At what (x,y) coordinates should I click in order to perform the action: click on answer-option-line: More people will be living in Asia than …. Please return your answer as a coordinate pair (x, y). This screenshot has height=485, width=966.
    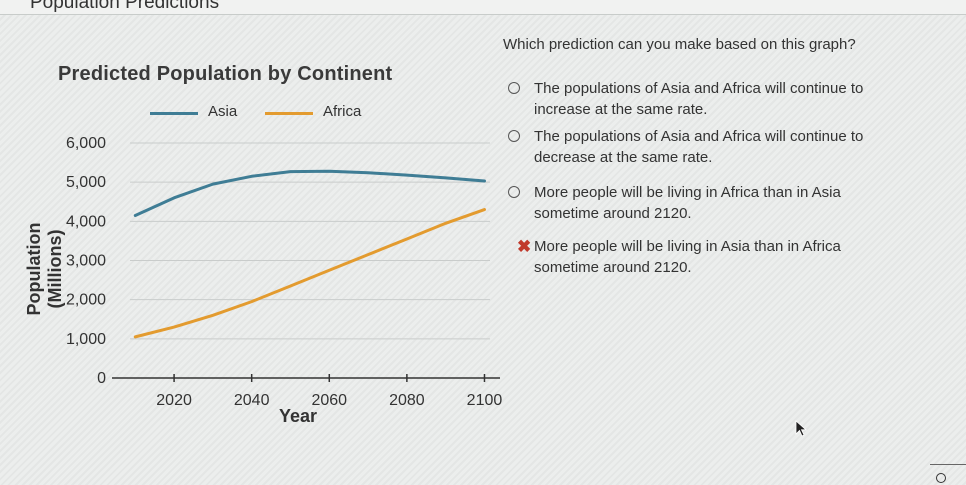
    Looking at the image, I should click on (687, 246).